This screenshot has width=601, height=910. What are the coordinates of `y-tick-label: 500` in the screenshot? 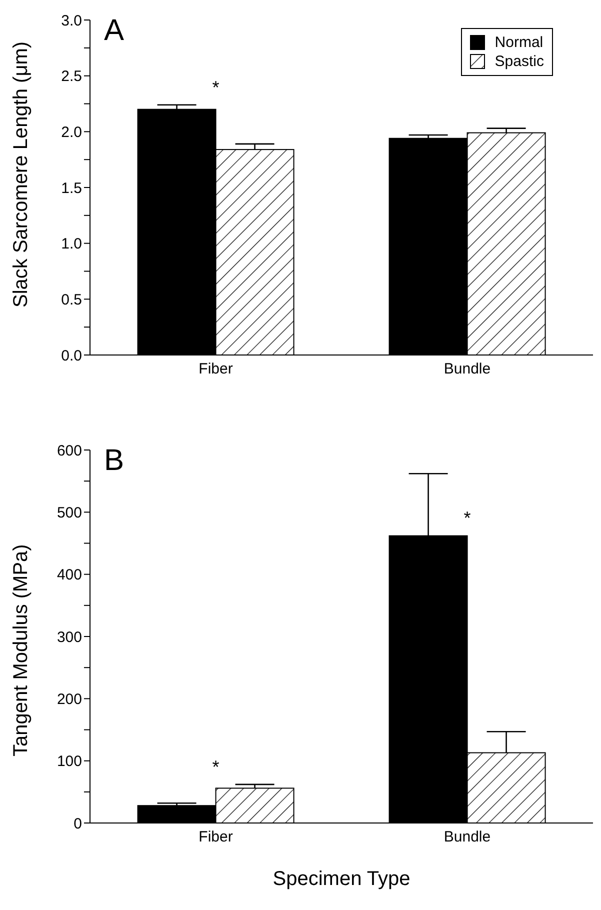 It's located at (69, 513).